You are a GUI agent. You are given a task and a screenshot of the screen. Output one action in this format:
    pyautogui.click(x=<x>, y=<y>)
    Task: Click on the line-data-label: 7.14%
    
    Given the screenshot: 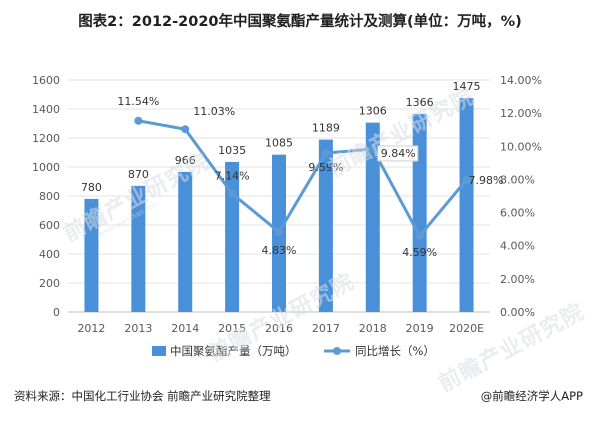 What is the action you would take?
    pyautogui.click(x=232, y=176)
    